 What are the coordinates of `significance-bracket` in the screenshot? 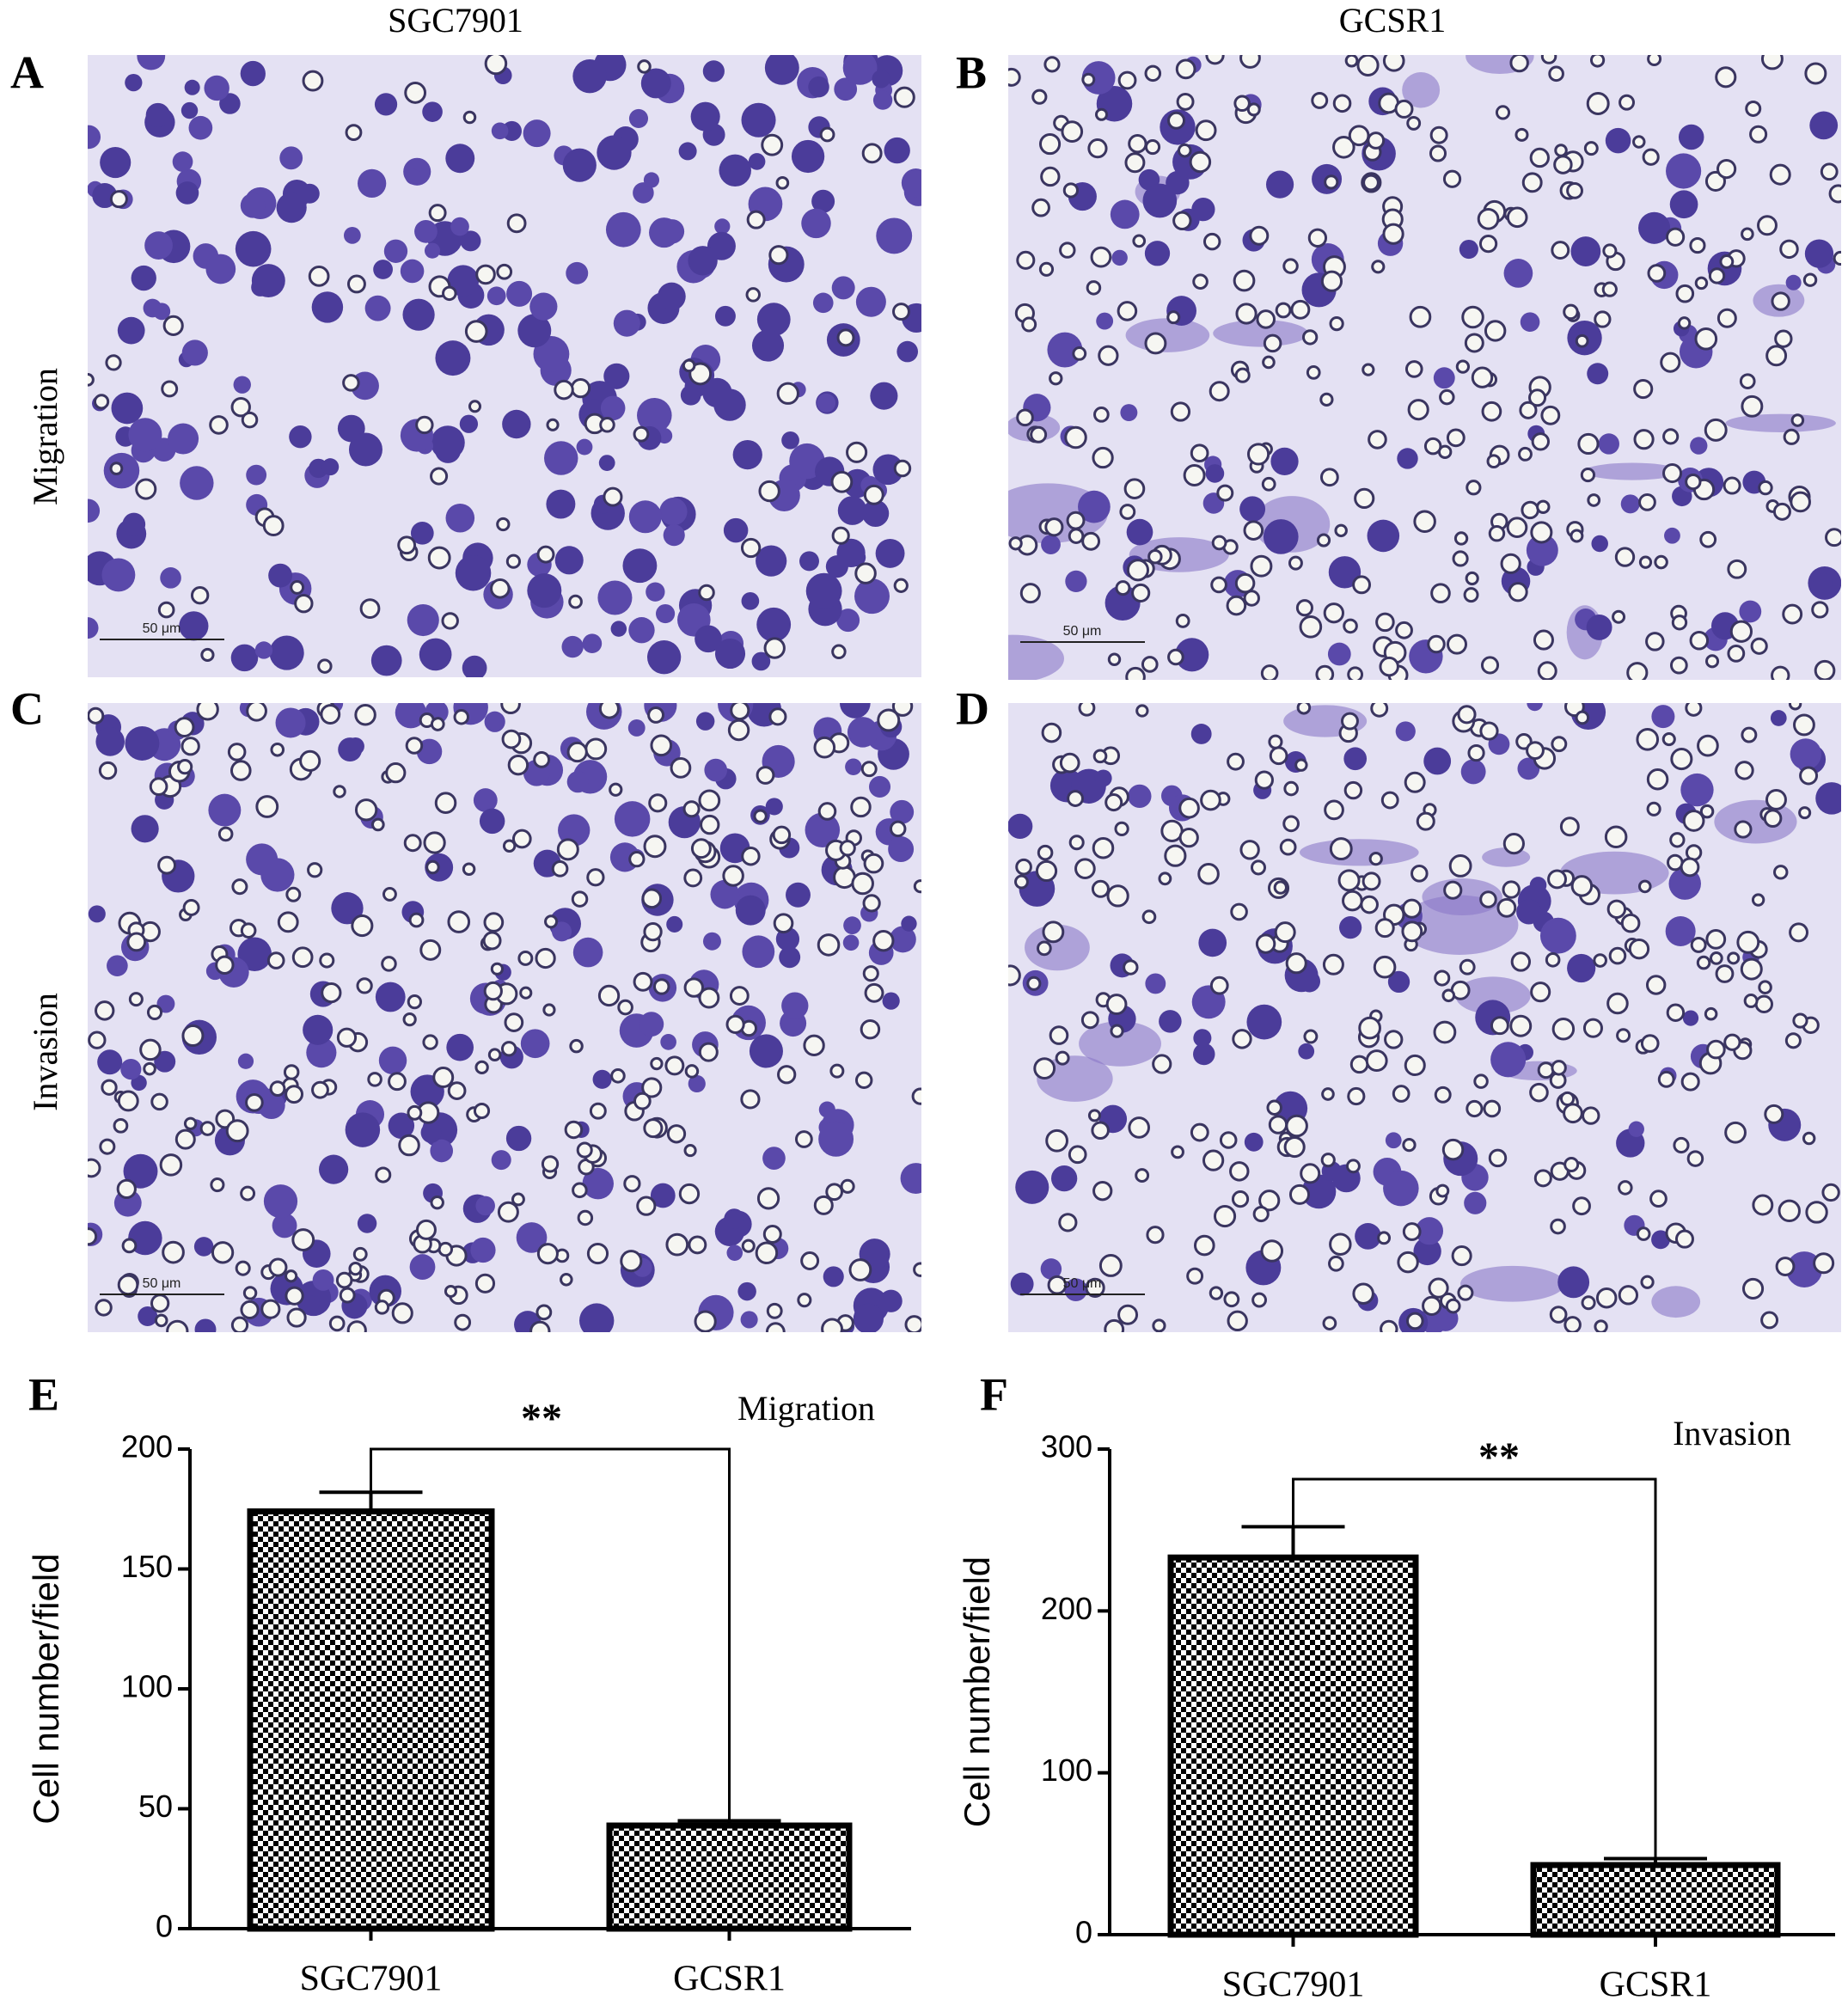 It's located at (1474, 1668).